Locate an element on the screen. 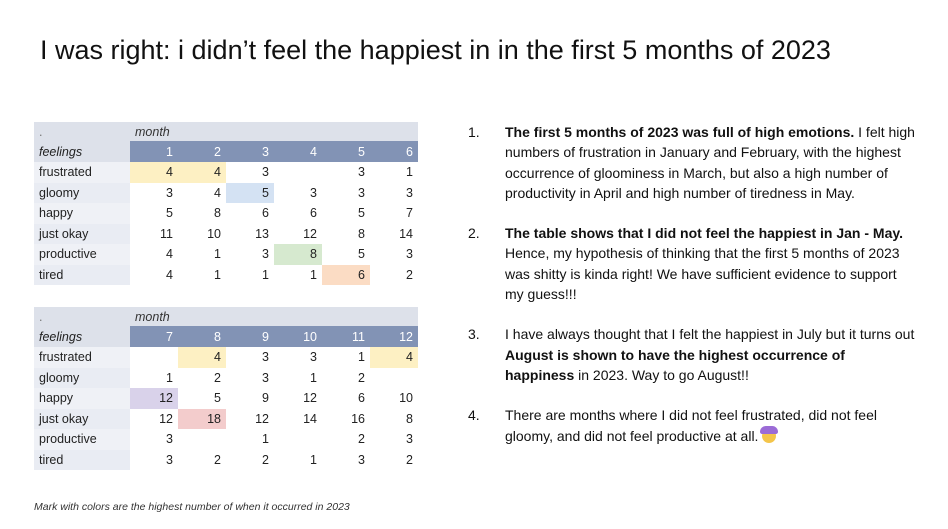 This screenshot has height=529, width=948. table-row: frustrated 4 4 3 3 1 is located at coordinates (226, 172).